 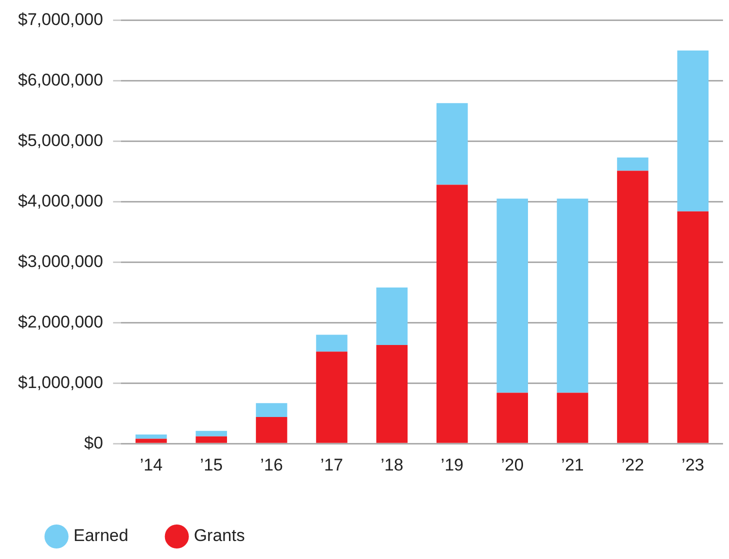 What do you see at coordinates (151, 464) in the screenshot?
I see `x-tick-label: ’14` at bounding box center [151, 464].